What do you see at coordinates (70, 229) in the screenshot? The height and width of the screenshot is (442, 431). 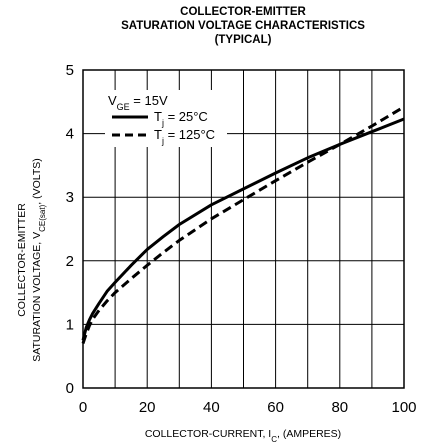 I see `y-tick-labels: 0 1 2 3 4 5` at bounding box center [70, 229].